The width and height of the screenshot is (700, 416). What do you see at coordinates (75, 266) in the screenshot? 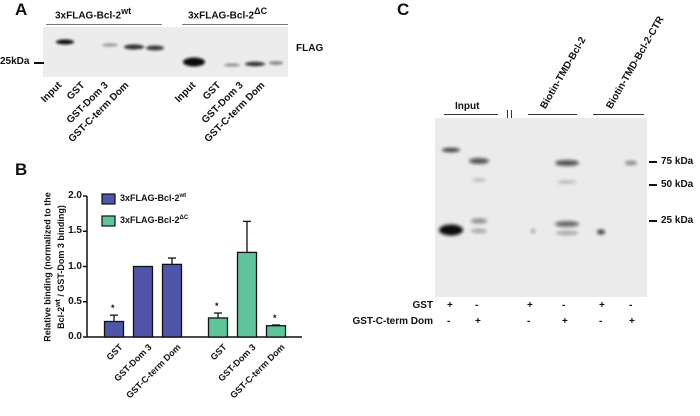
I see `y-tick-label: 1.0` at bounding box center [75, 266].